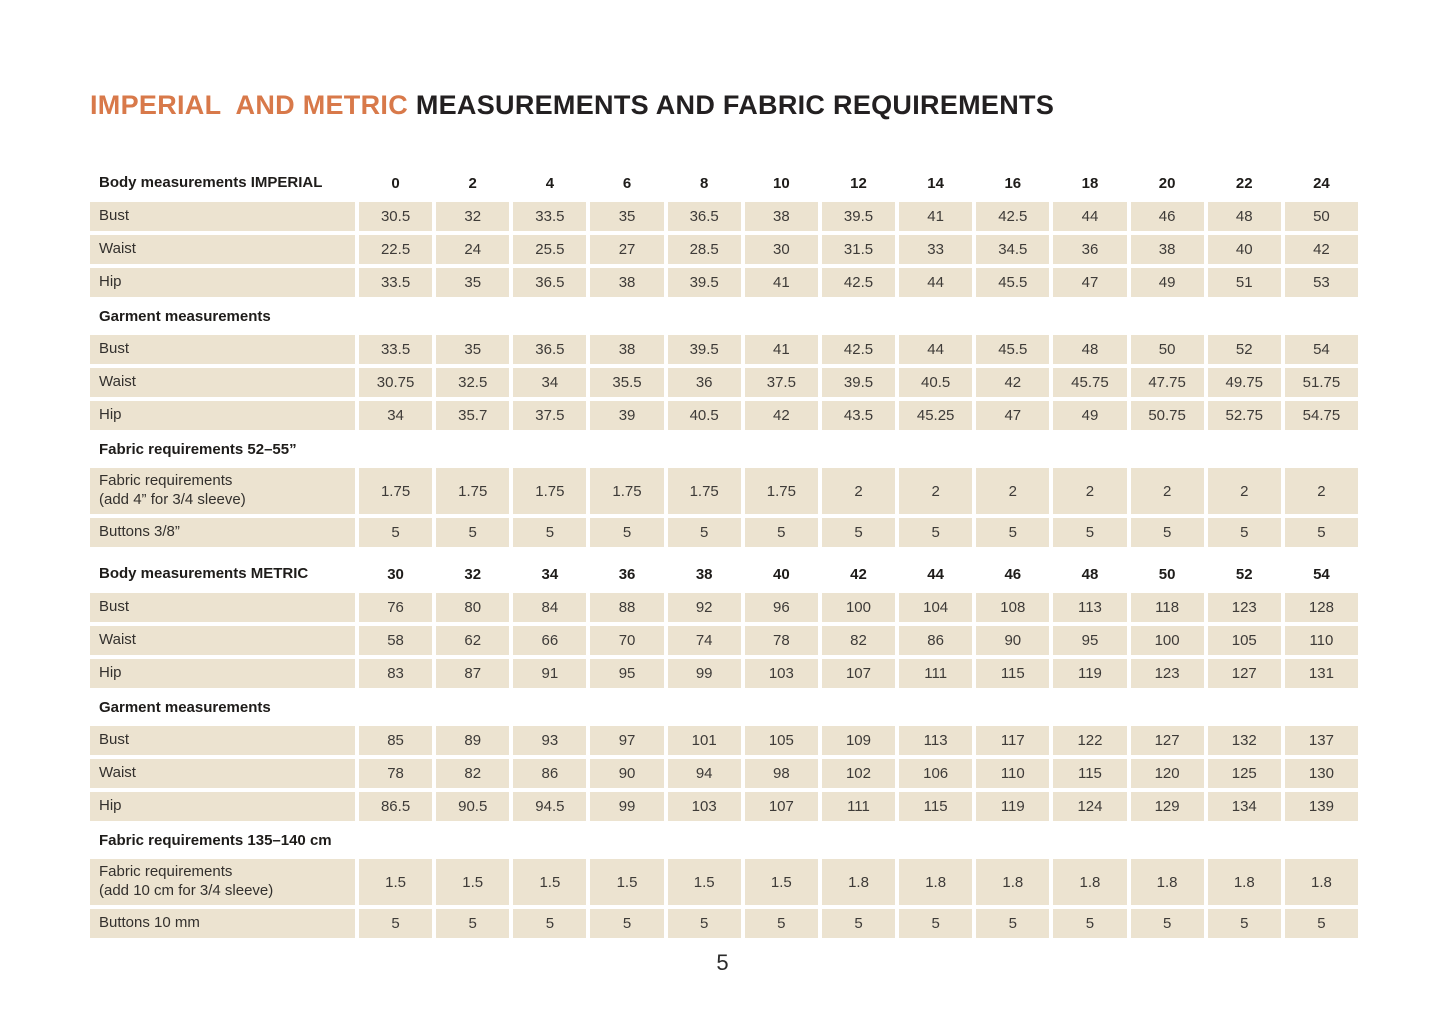 This screenshot has width=1445, height=1030. I want to click on value-cell: 120, so click(1167, 773).